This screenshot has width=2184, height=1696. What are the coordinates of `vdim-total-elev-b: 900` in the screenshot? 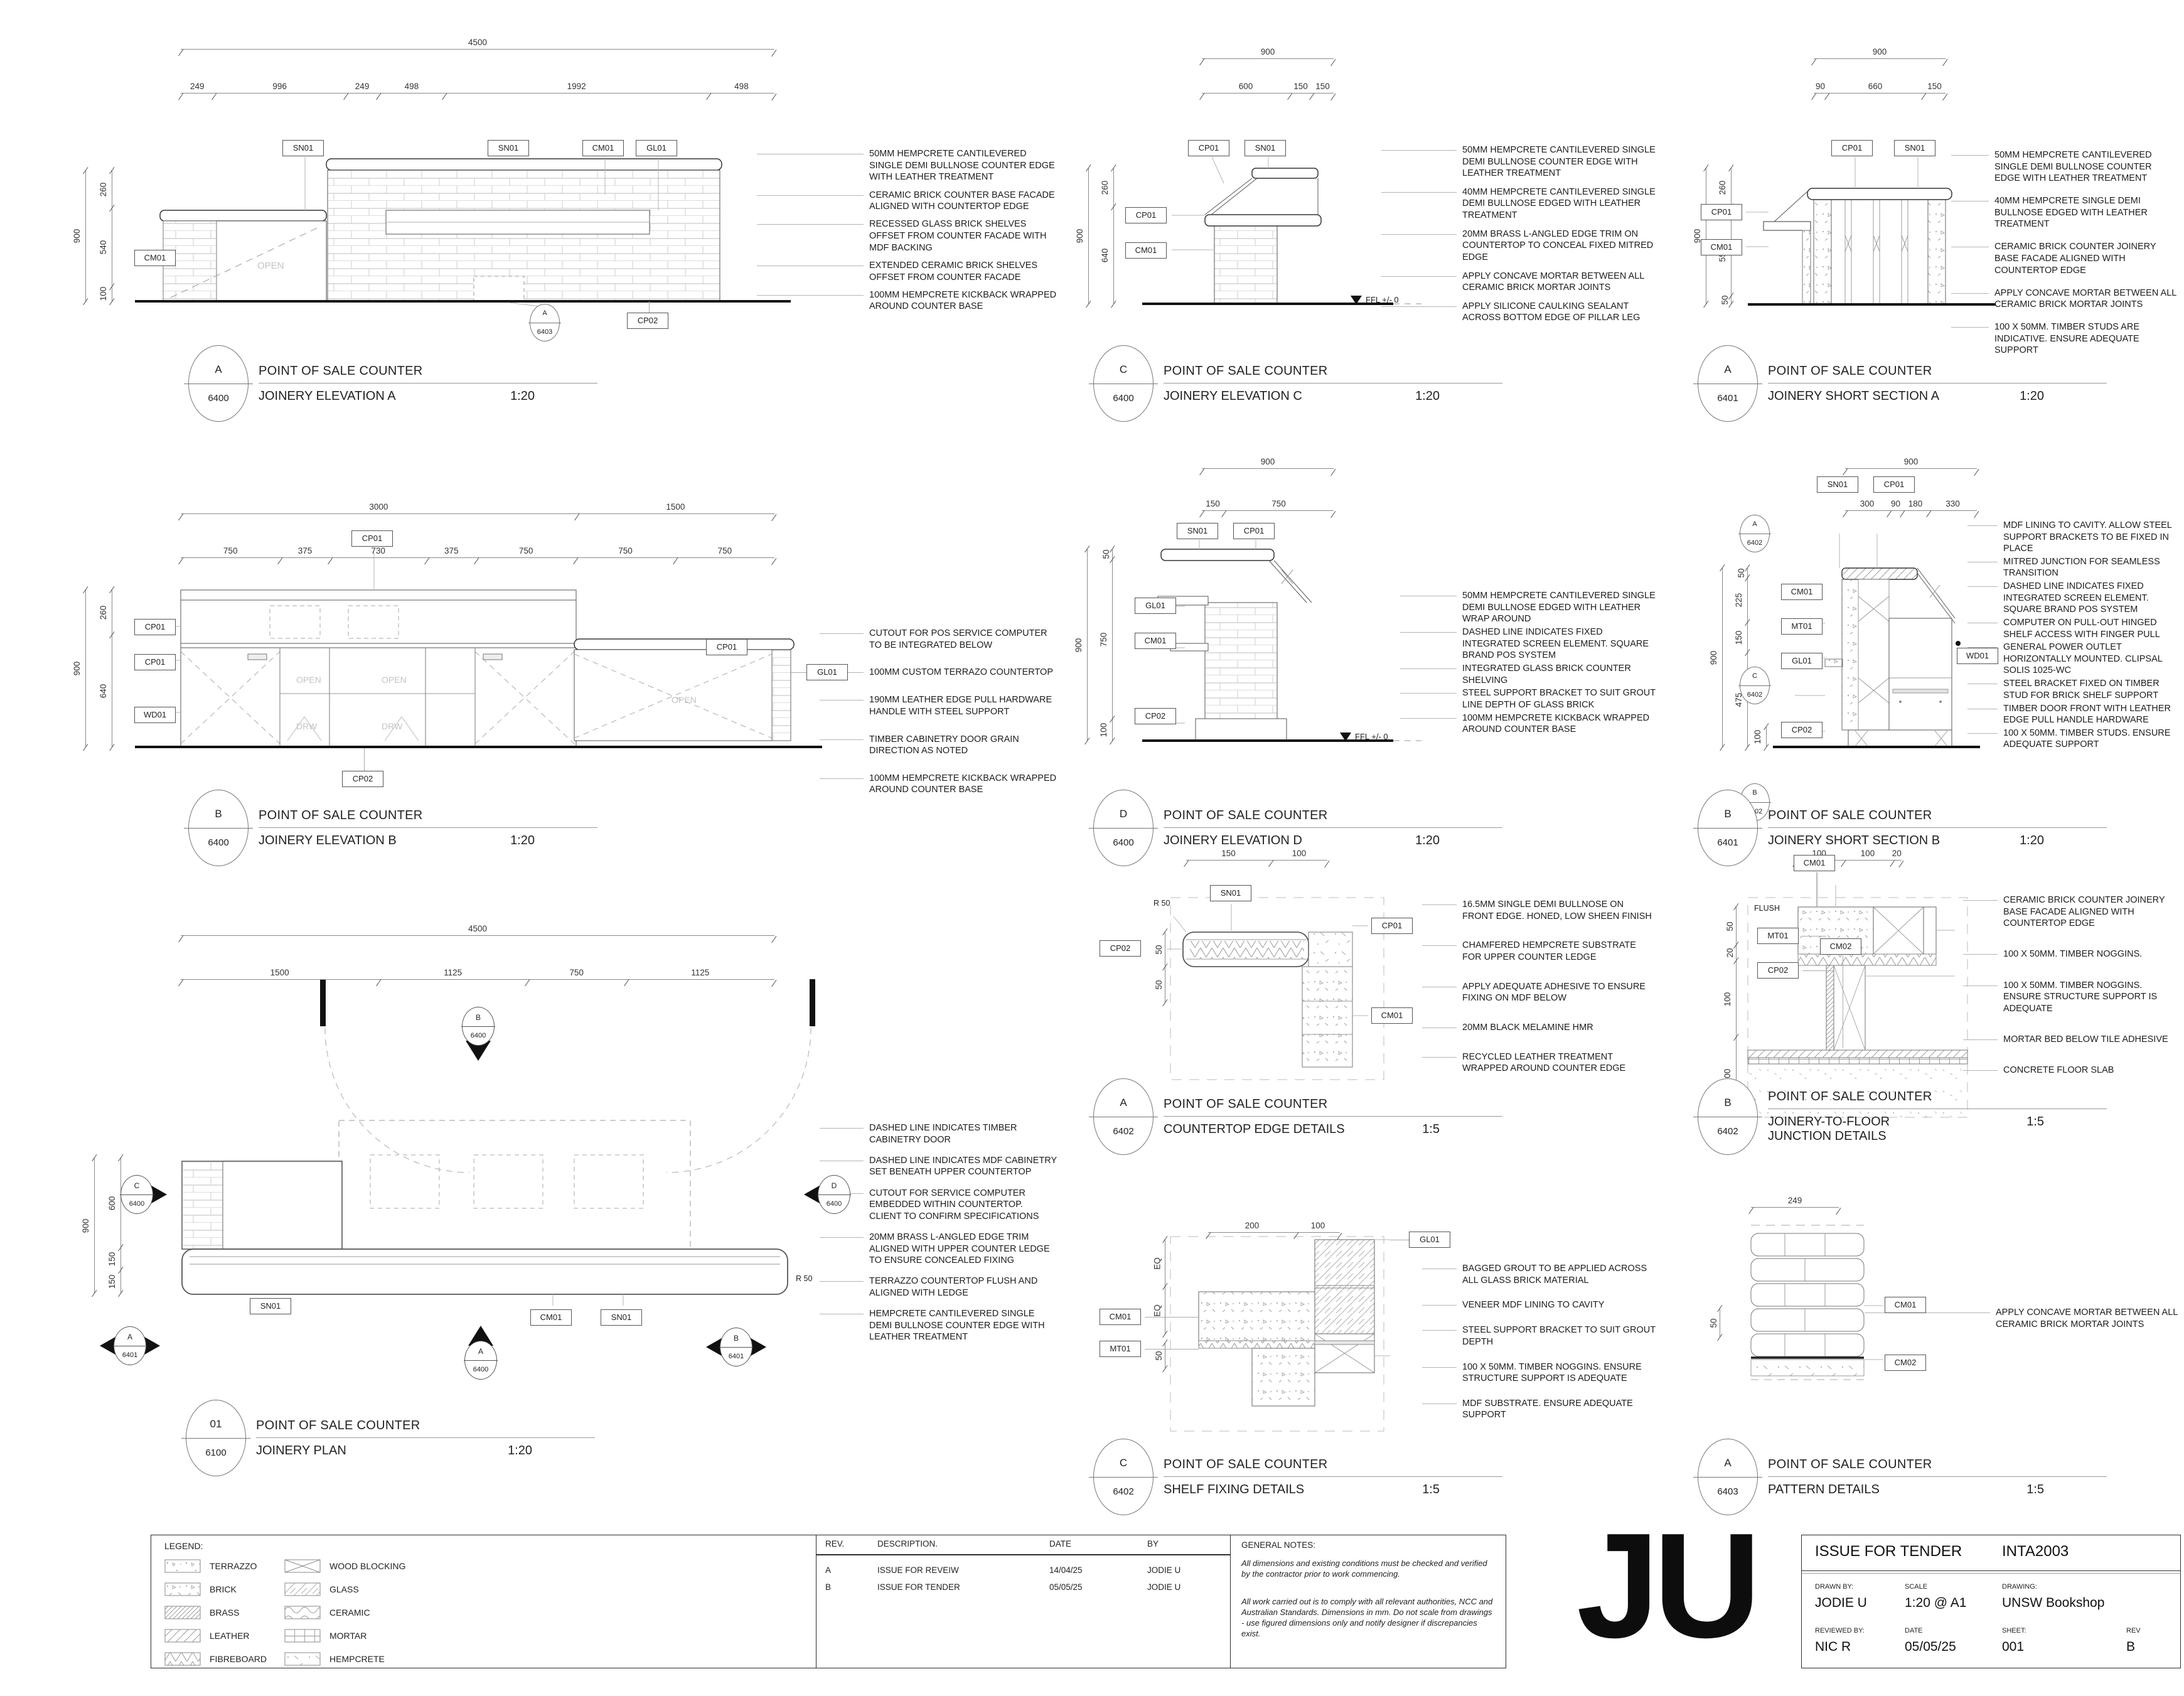 It's located at (79, 668).